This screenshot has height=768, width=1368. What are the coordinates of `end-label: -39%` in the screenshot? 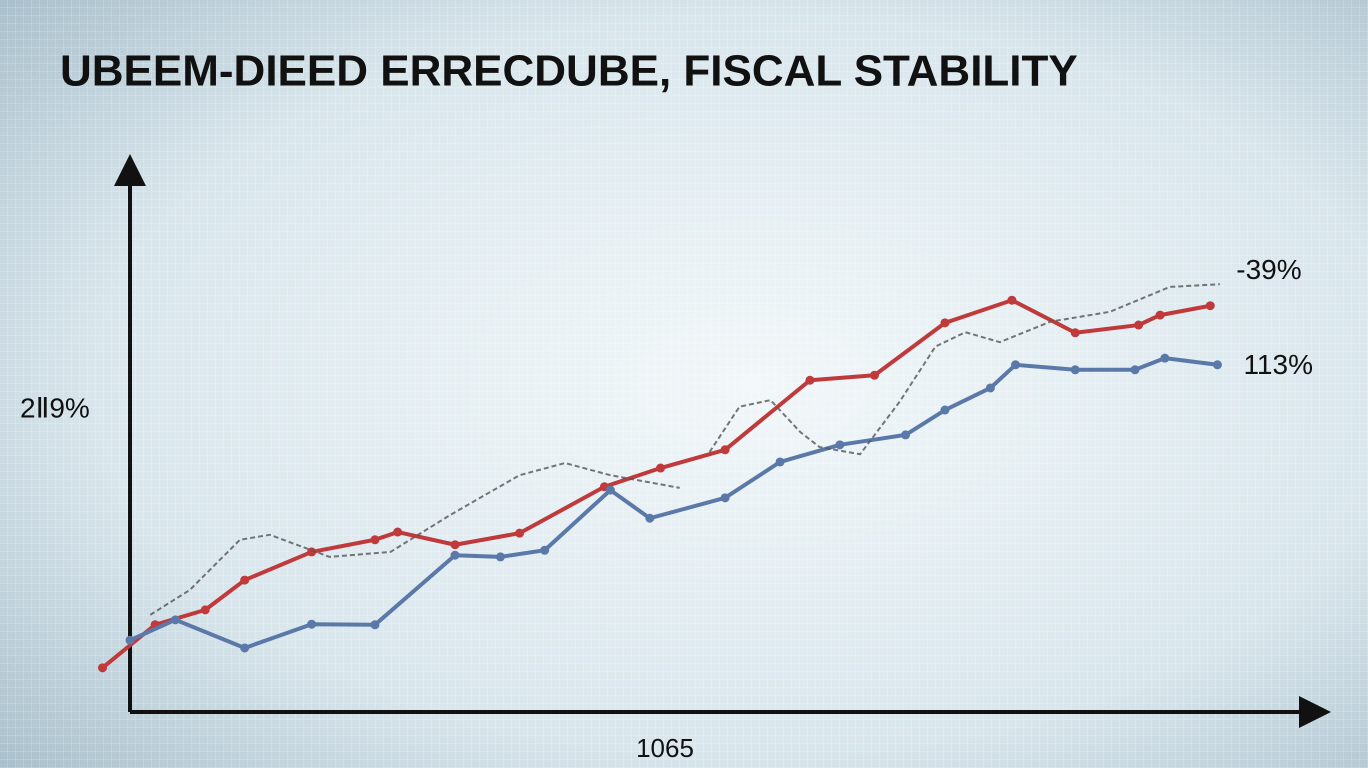 It's located at (1268, 269).